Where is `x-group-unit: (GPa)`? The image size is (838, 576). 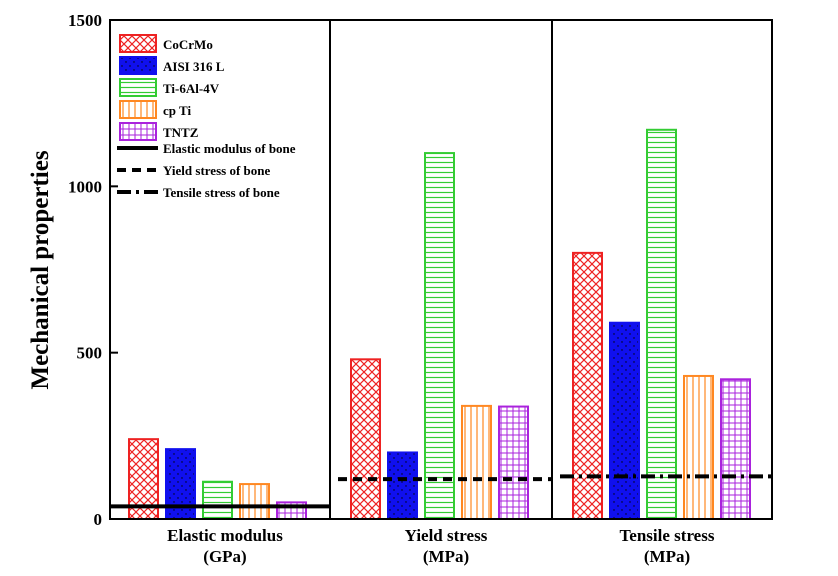
x-group-unit: (GPa) is located at coordinates (224, 556).